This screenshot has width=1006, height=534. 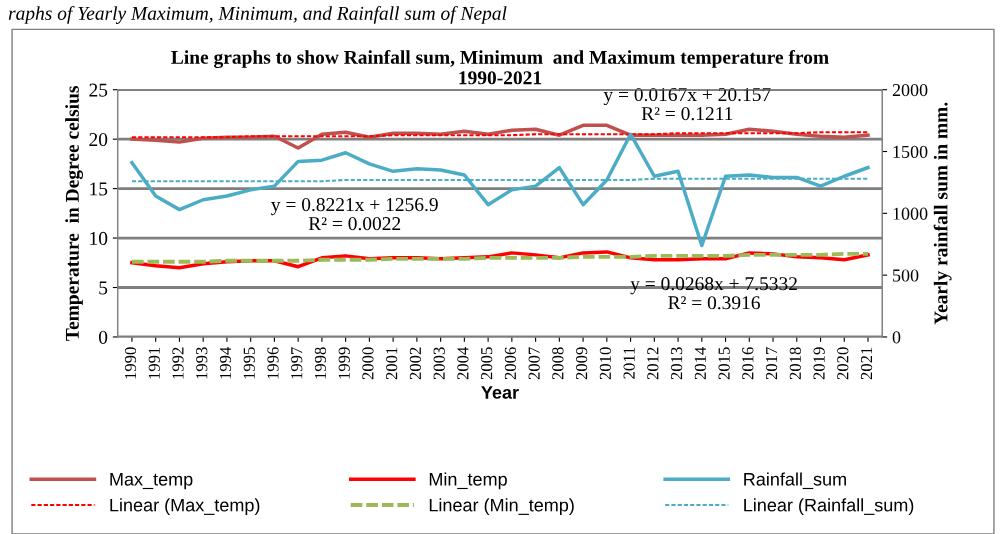 What do you see at coordinates (676, 363) in the screenshot?
I see `x-tick-label: 2013` at bounding box center [676, 363].